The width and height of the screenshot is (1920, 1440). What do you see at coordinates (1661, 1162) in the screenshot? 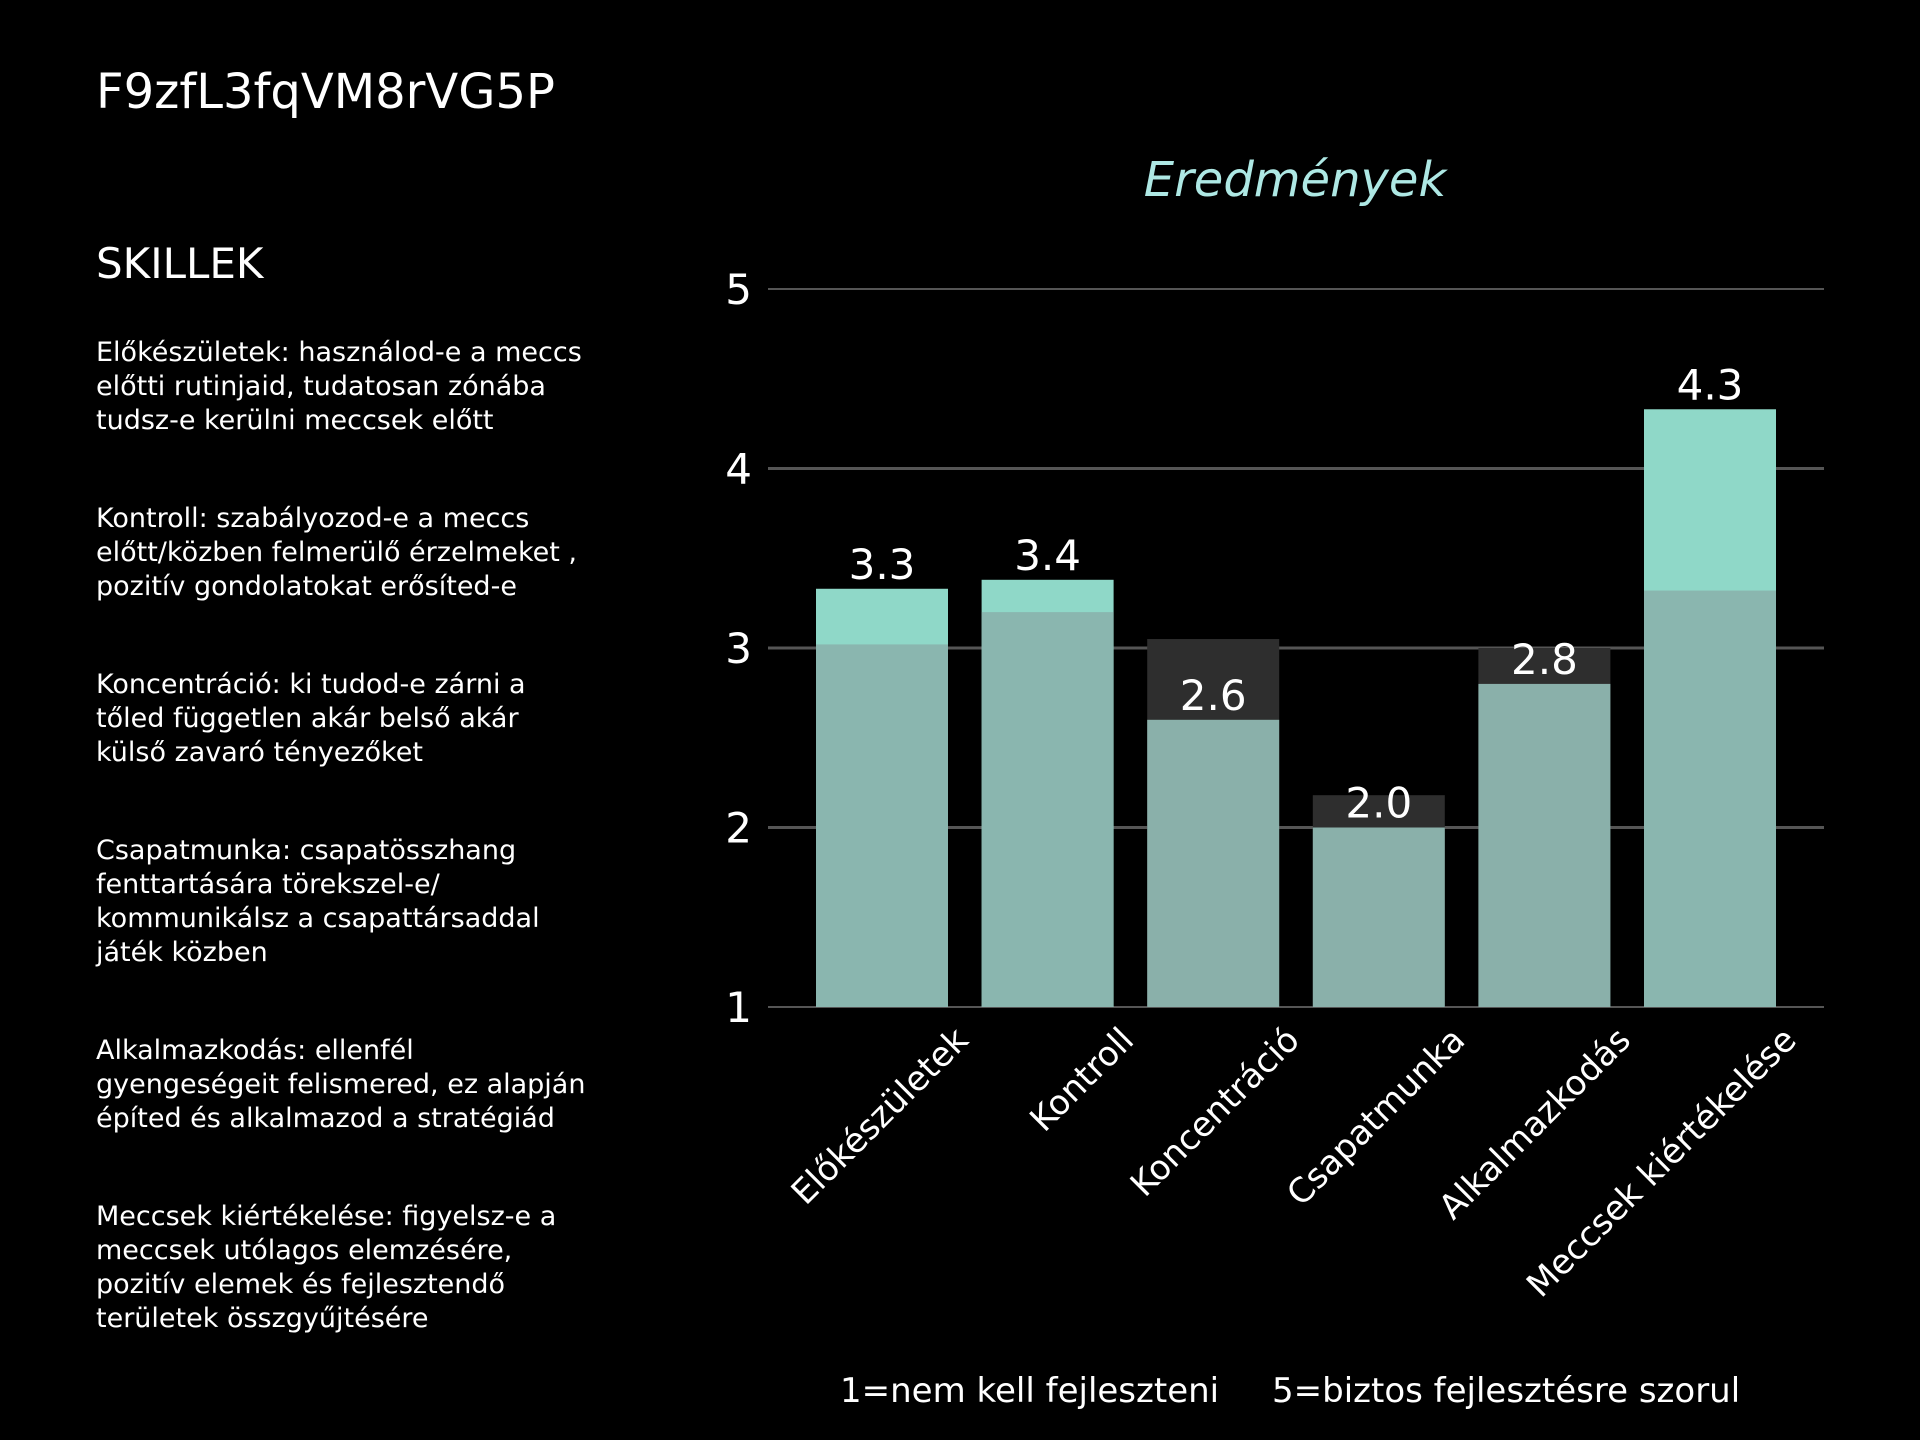
I see `x-tick-label: Meccsek kiértékelése` at bounding box center [1661, 1162].